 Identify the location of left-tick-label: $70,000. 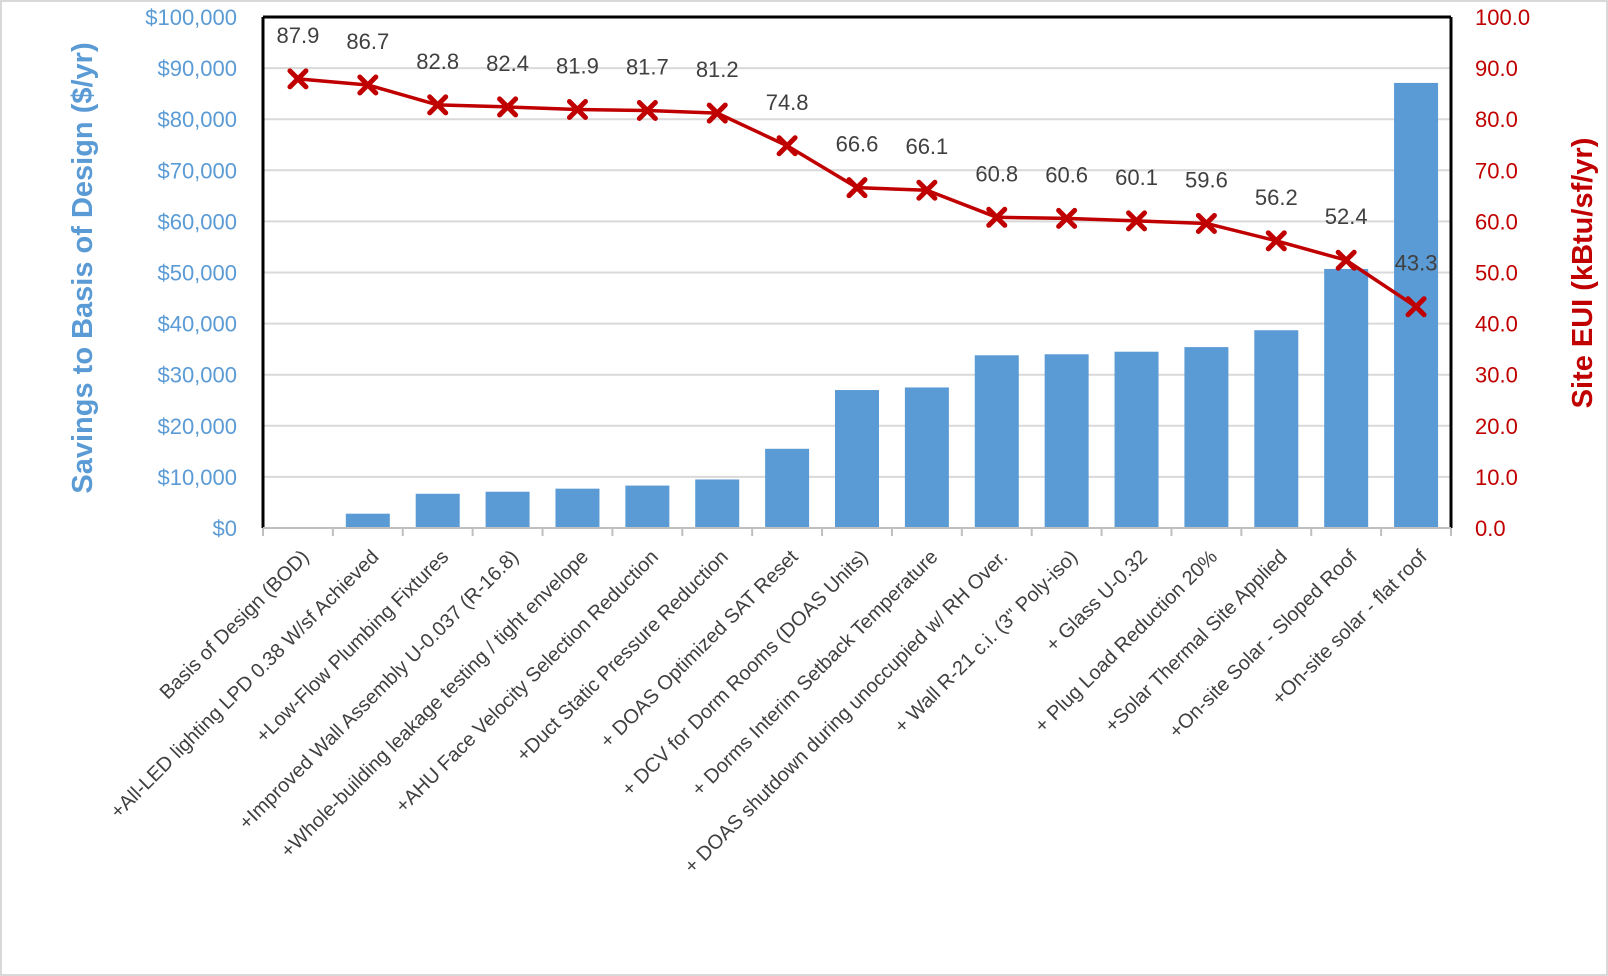
(197, 170).